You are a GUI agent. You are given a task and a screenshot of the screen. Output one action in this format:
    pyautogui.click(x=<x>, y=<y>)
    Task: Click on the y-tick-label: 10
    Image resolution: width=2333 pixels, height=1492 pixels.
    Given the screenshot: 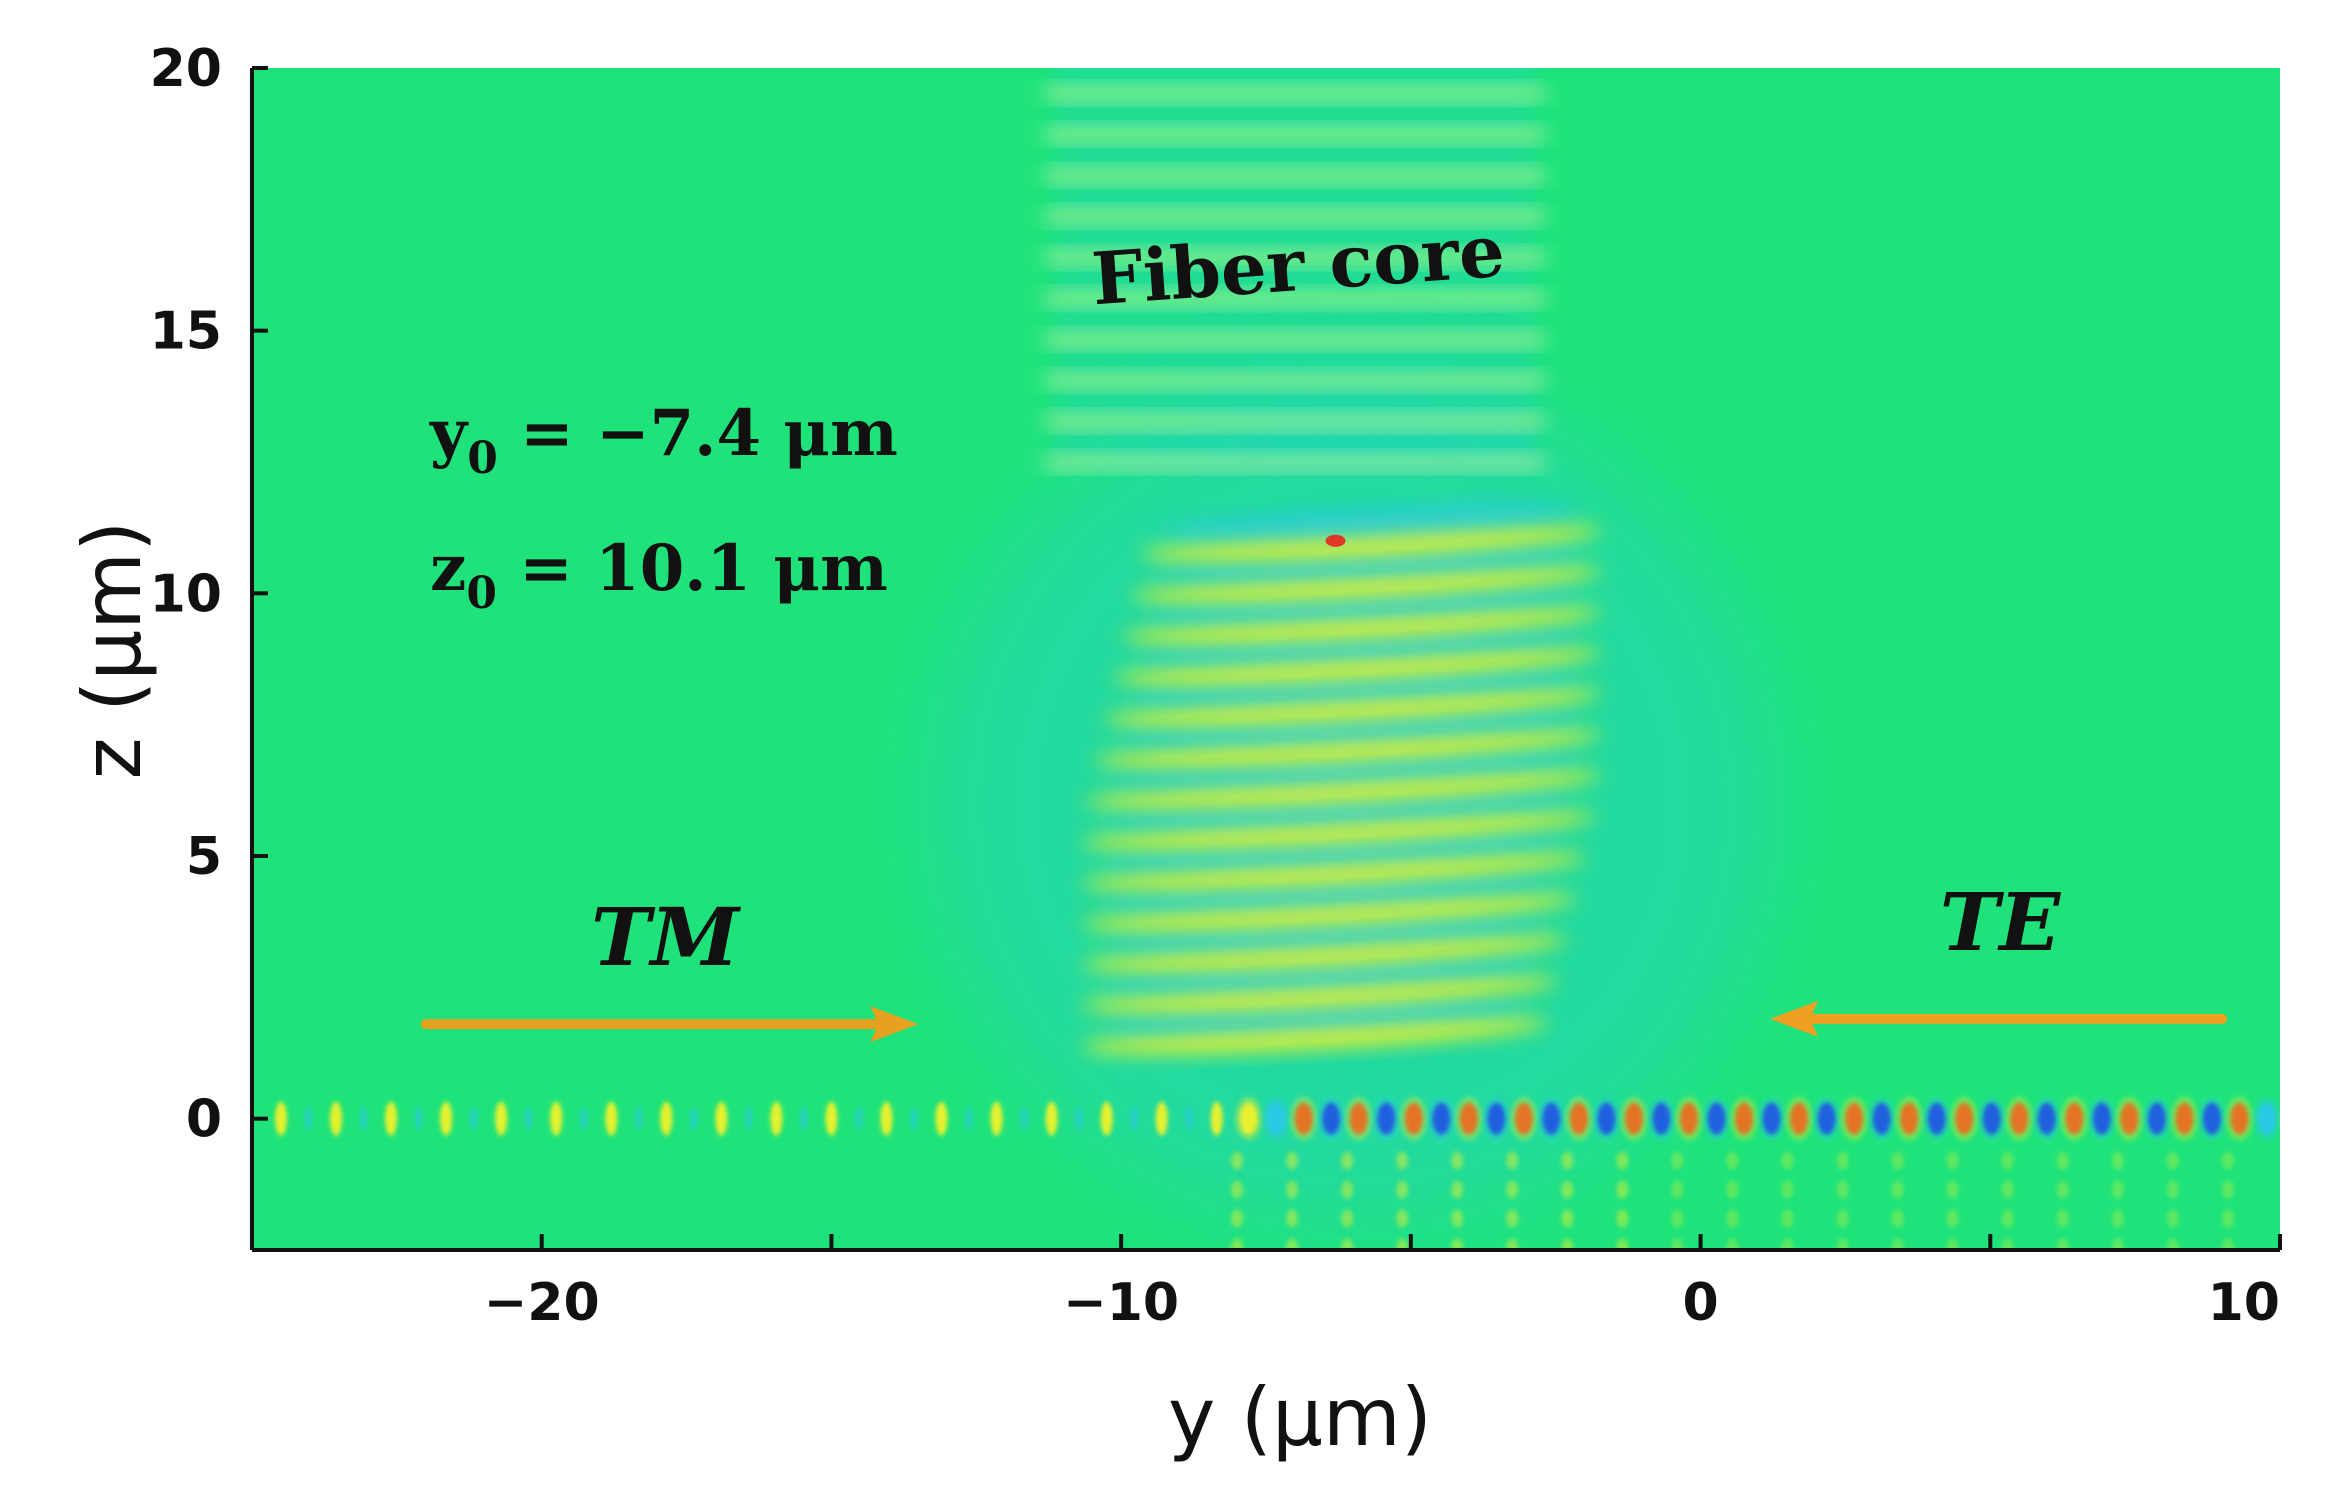 What is the action you would take?
    pyautogui.click(x=186, y=594)
    